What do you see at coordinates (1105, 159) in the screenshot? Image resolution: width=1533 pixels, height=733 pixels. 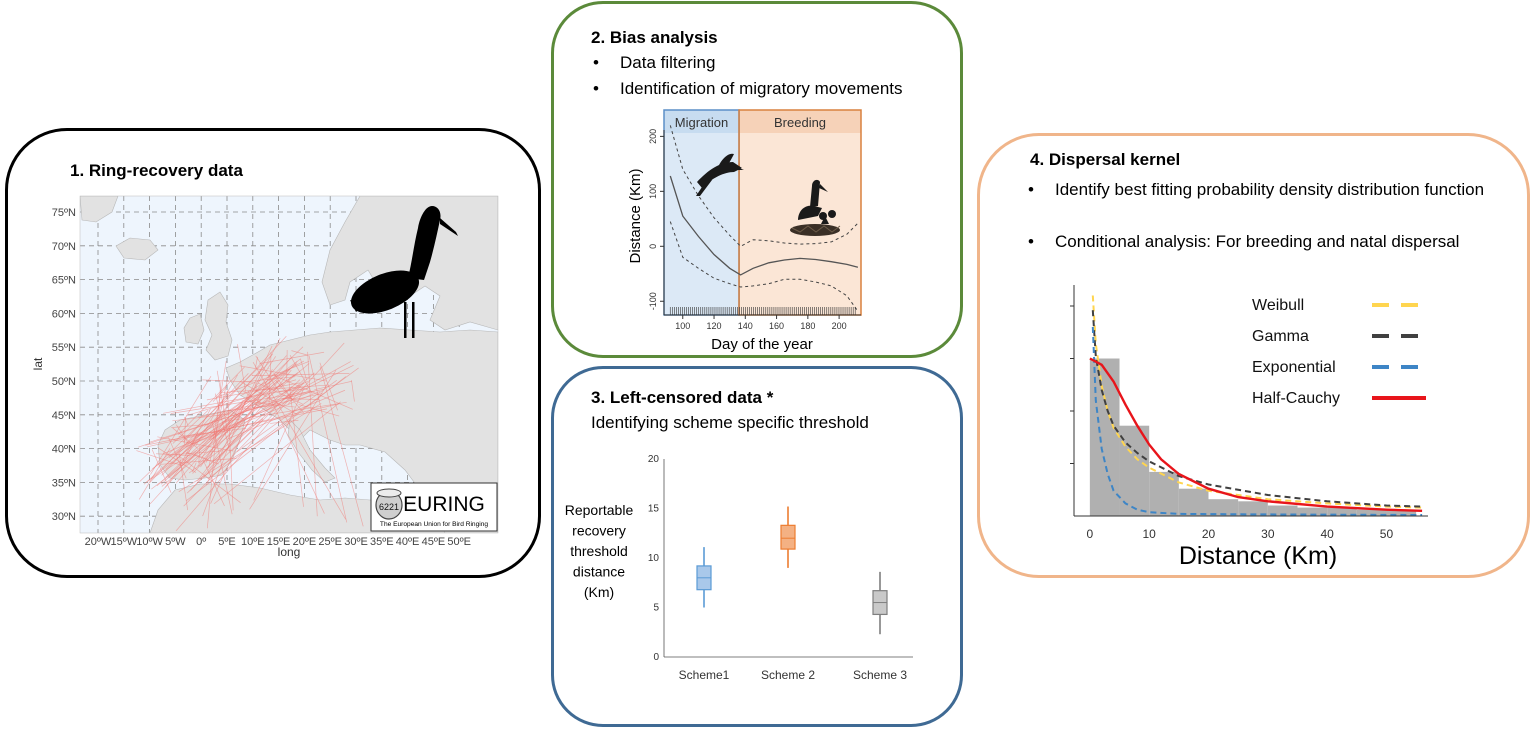 I see `dispersal-kernel-title: 4. Dispersal kernel` at bounding box center [1105, 159].